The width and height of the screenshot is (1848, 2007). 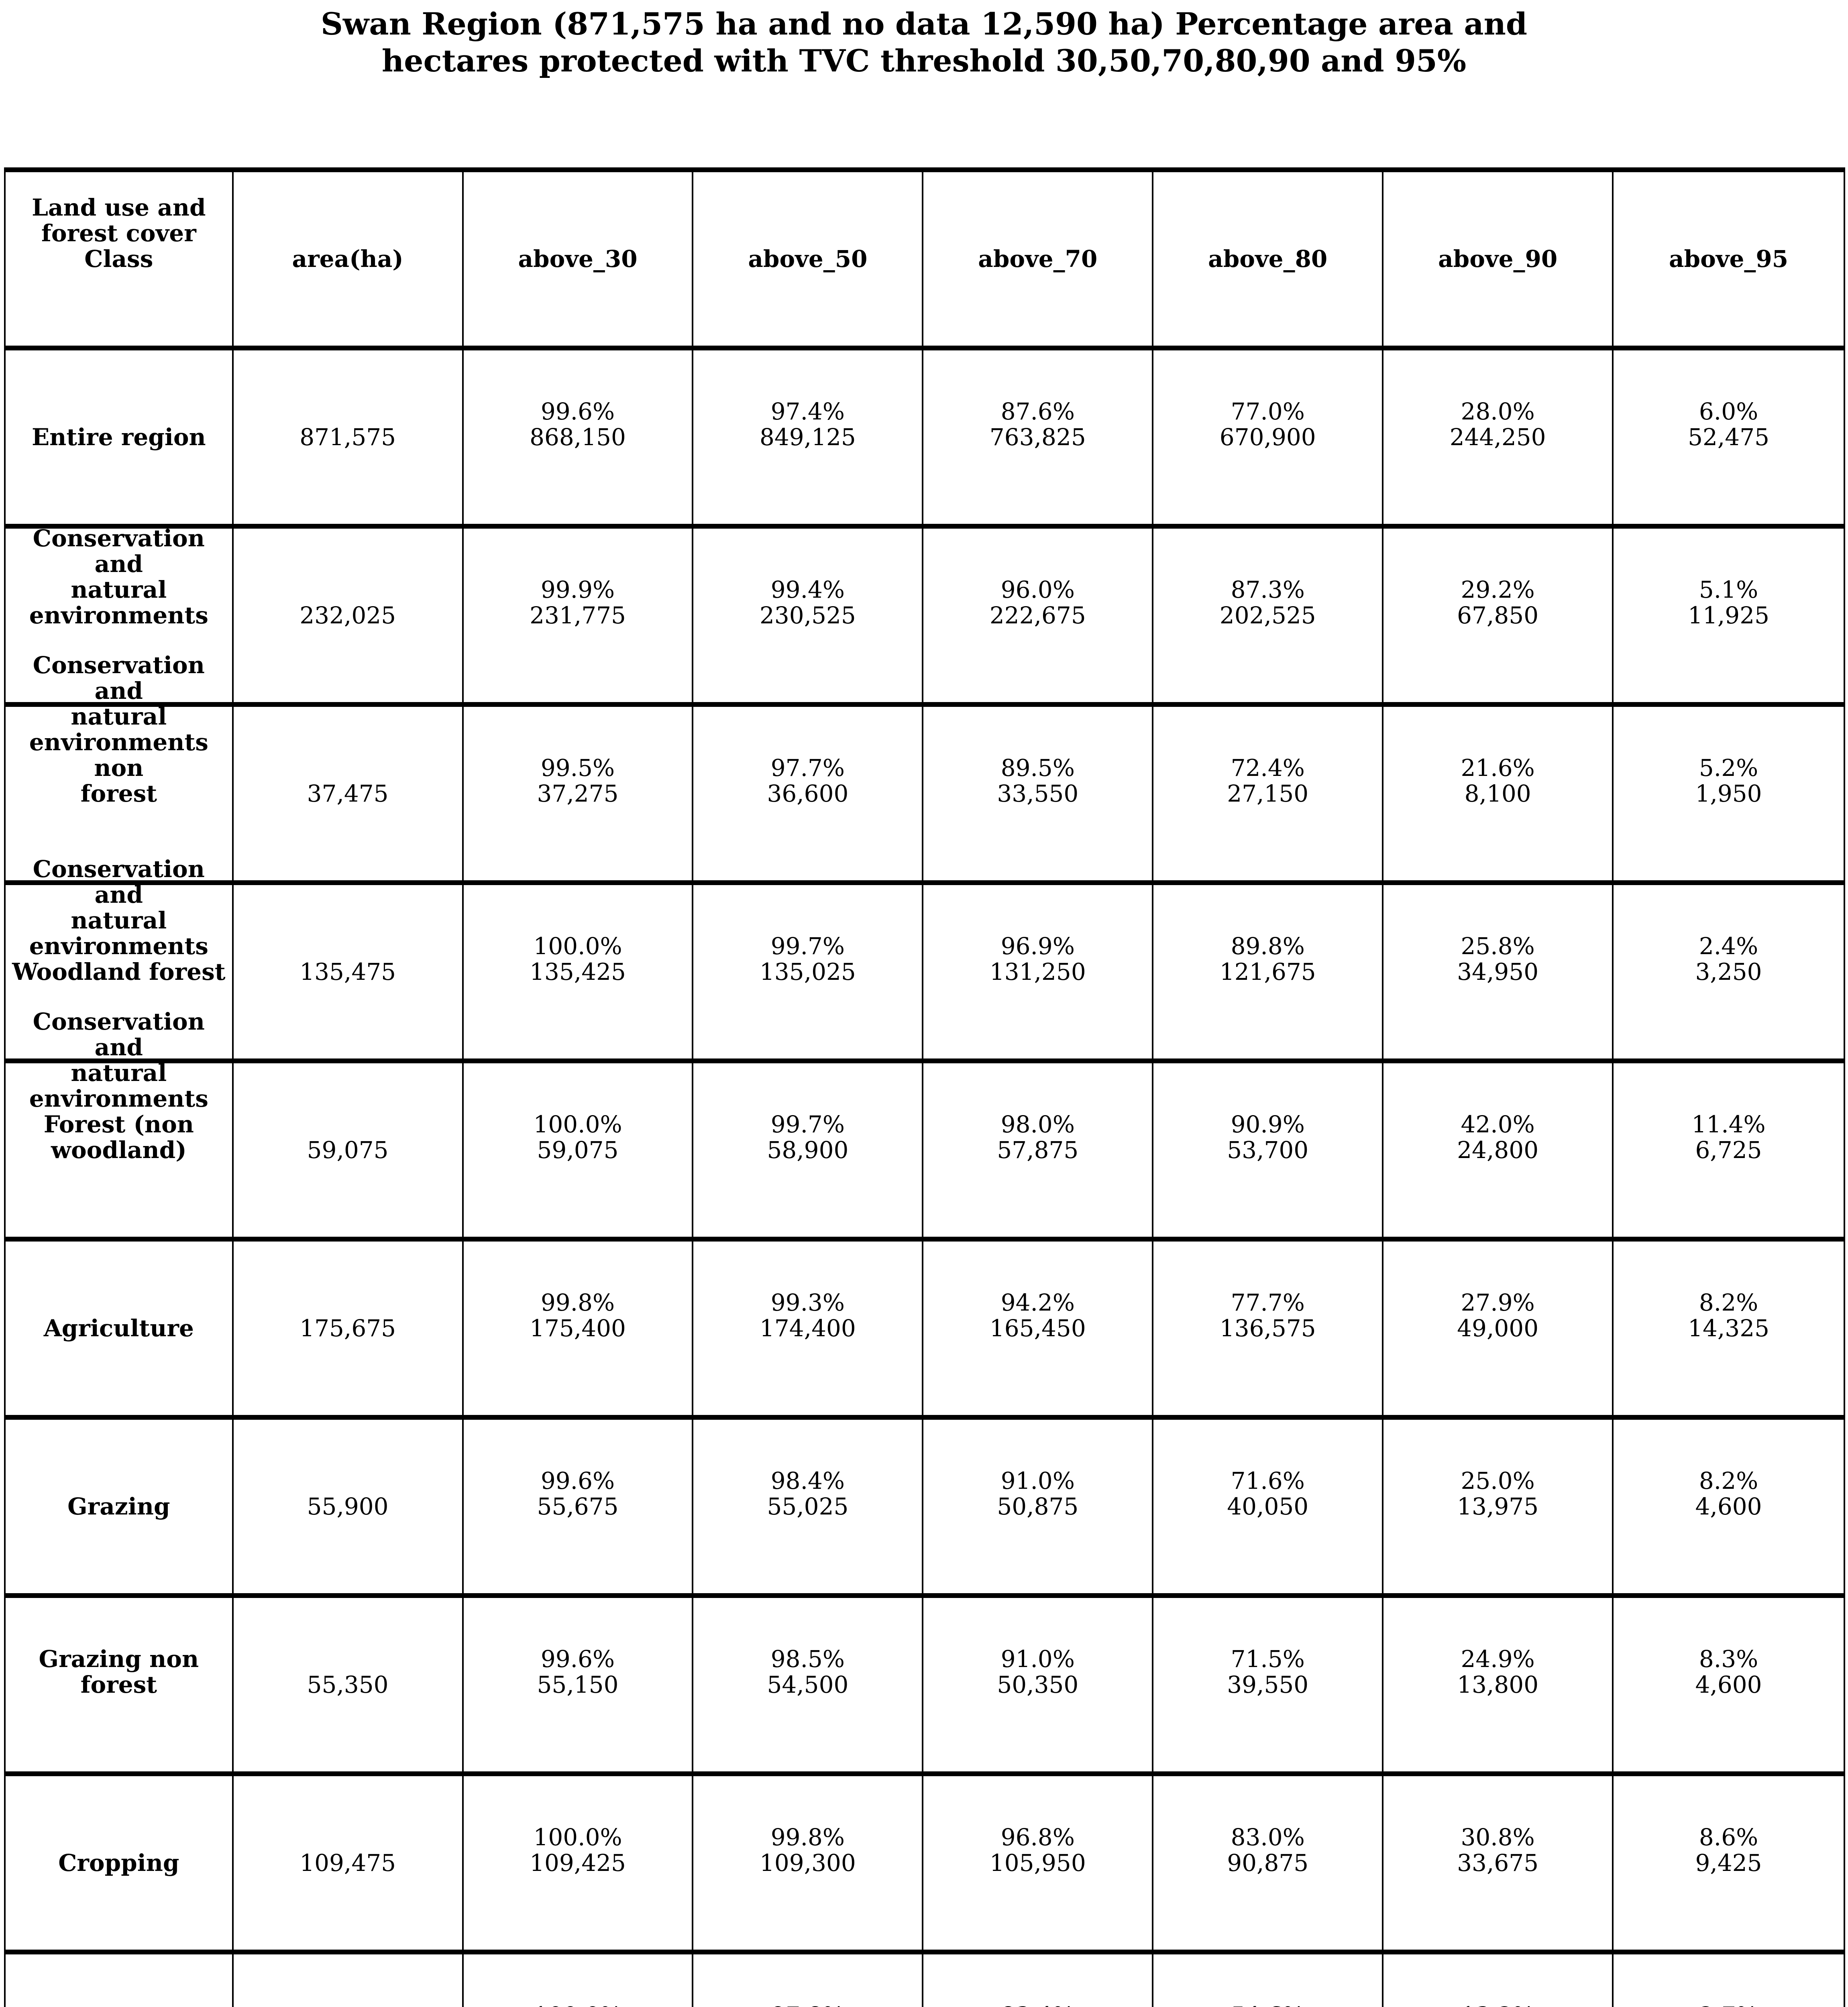 I want to click on above-80-cell: 71.5% 39,550, so click(x=1268, y=1684).